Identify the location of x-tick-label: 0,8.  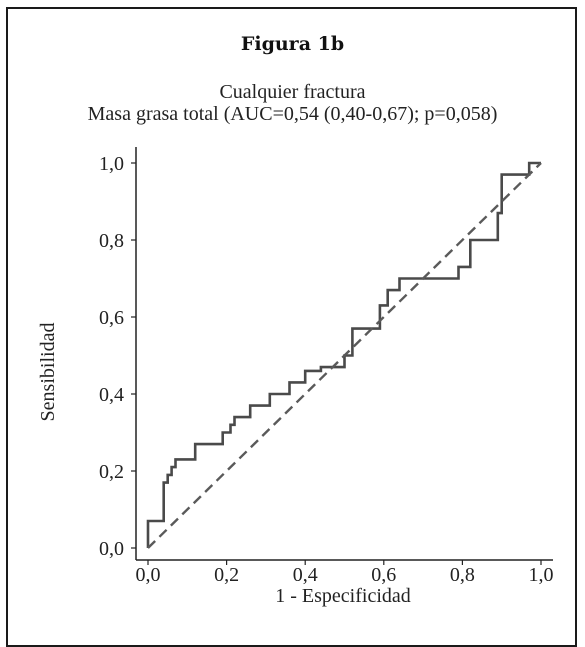
(462, 575).